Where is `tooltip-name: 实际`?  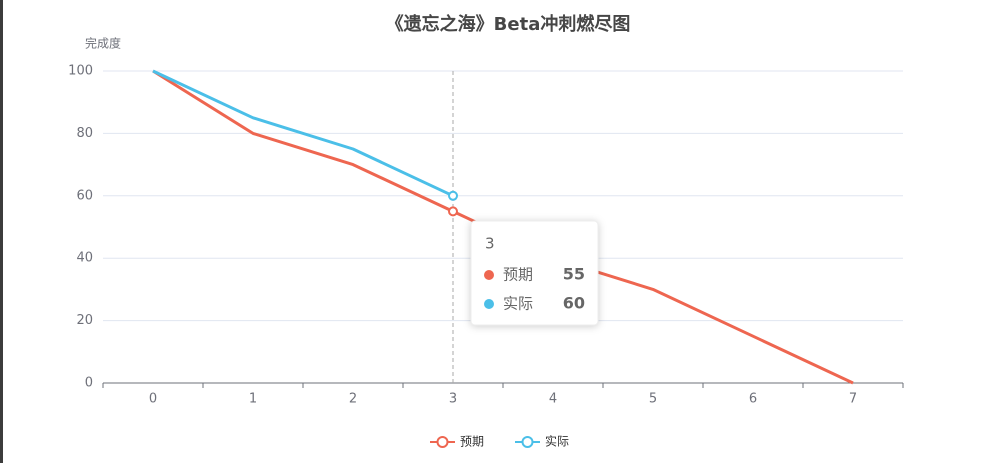
tooltip-name: 实际 is located at coordinates (518, 304).